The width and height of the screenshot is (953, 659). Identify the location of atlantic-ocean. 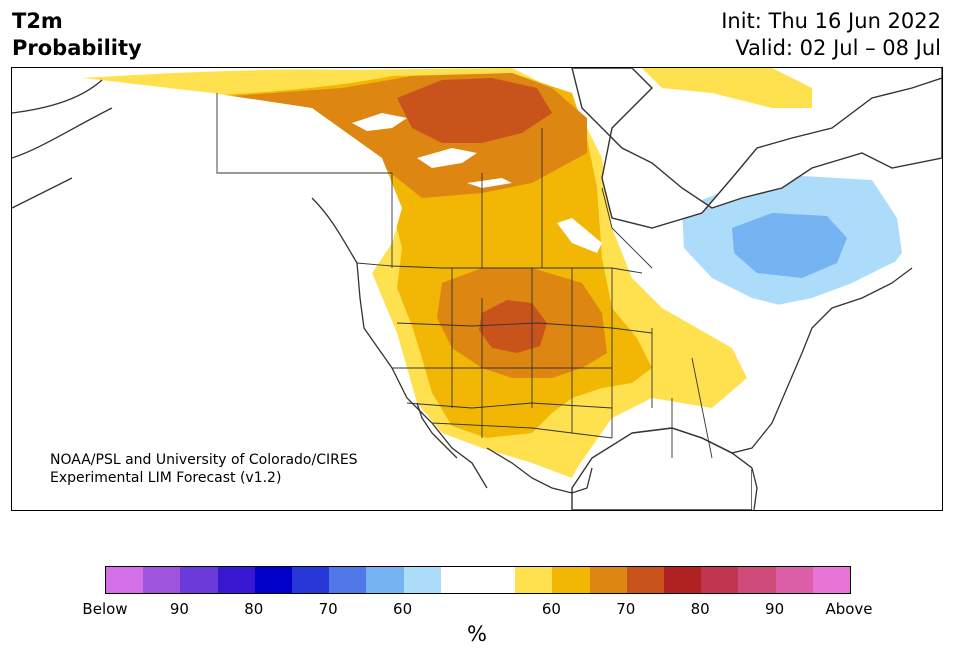
(847, 379).